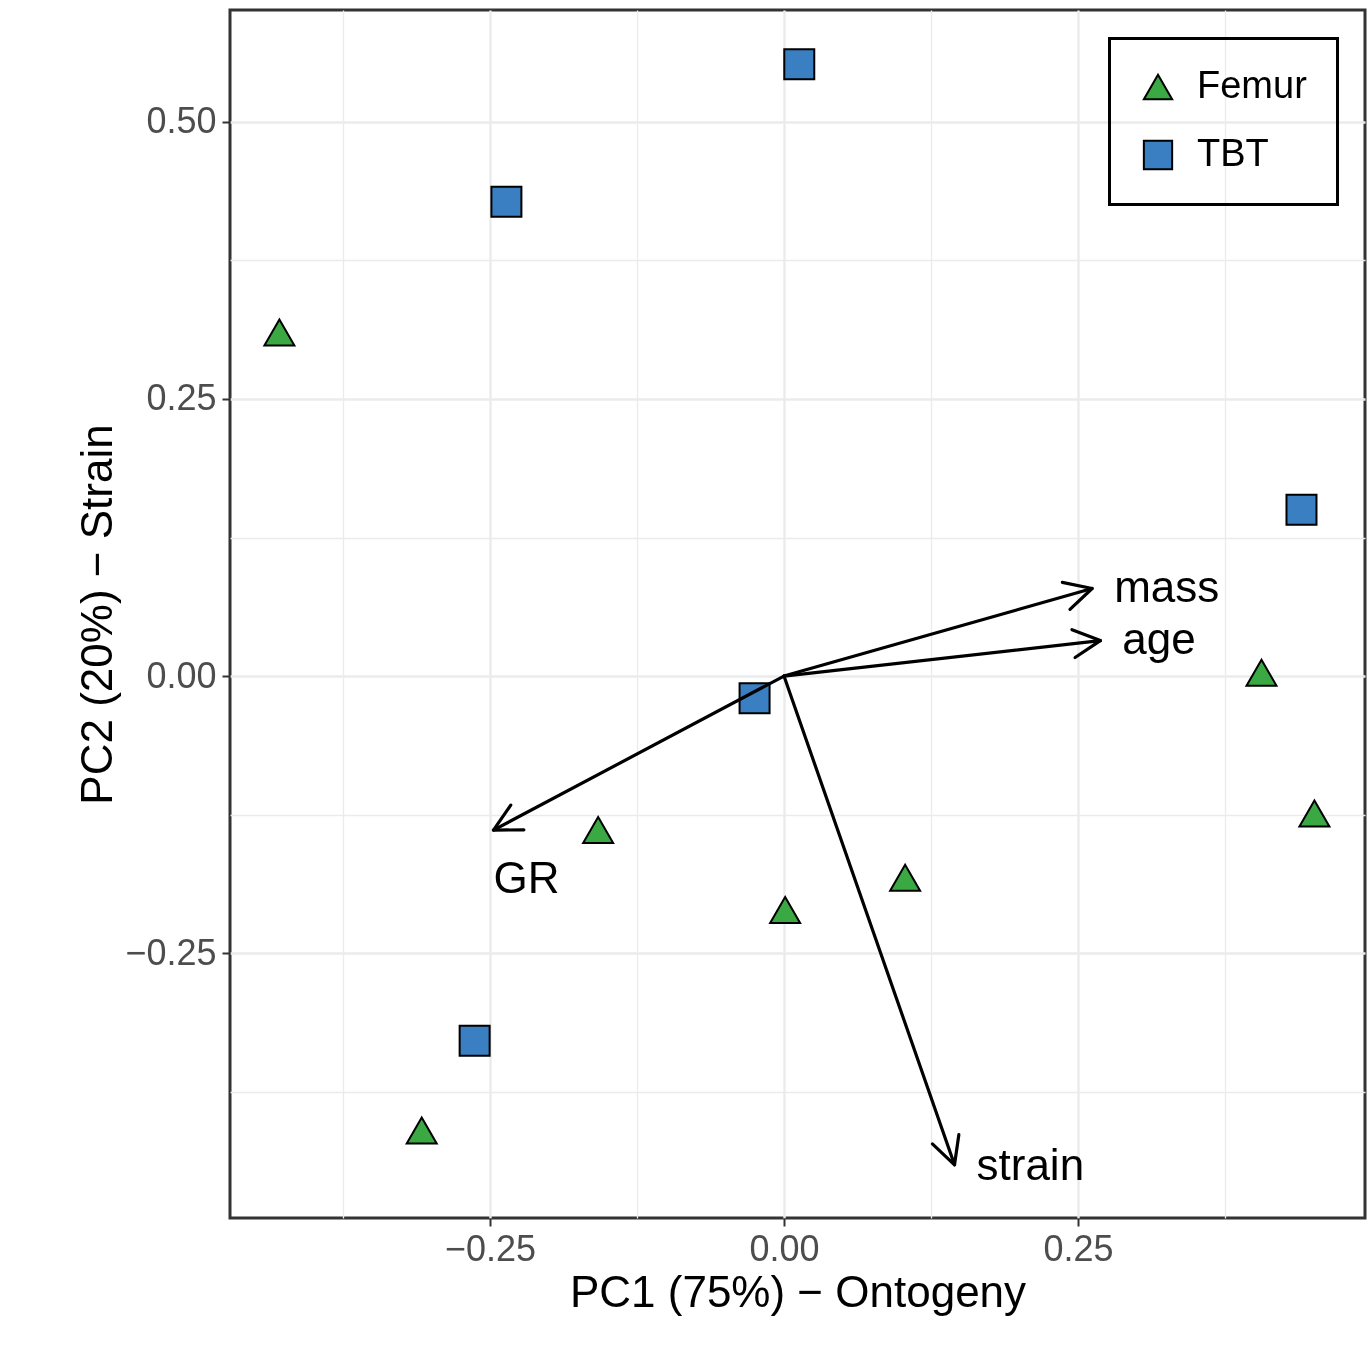 The width and height of the screenshot is (1368, 1354). I want to click on series-label: mass, so click(1167, 586).